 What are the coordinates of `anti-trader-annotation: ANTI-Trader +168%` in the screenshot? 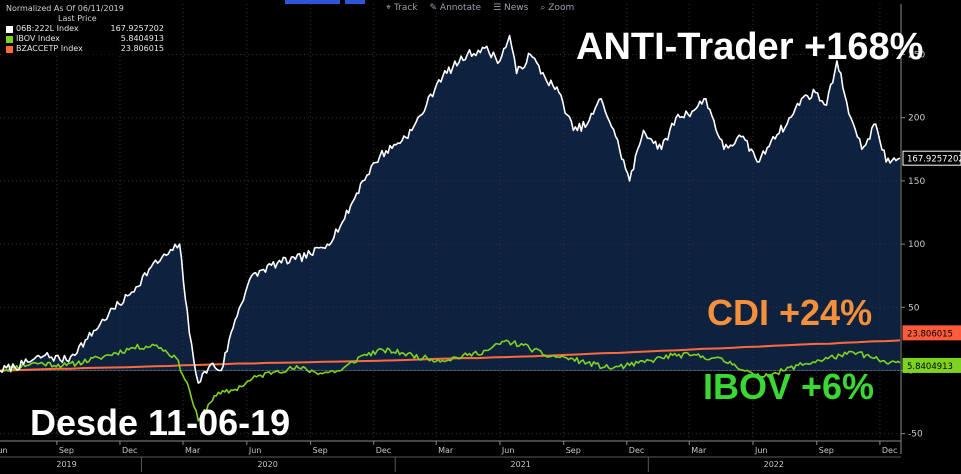 It's located at (750, 47).